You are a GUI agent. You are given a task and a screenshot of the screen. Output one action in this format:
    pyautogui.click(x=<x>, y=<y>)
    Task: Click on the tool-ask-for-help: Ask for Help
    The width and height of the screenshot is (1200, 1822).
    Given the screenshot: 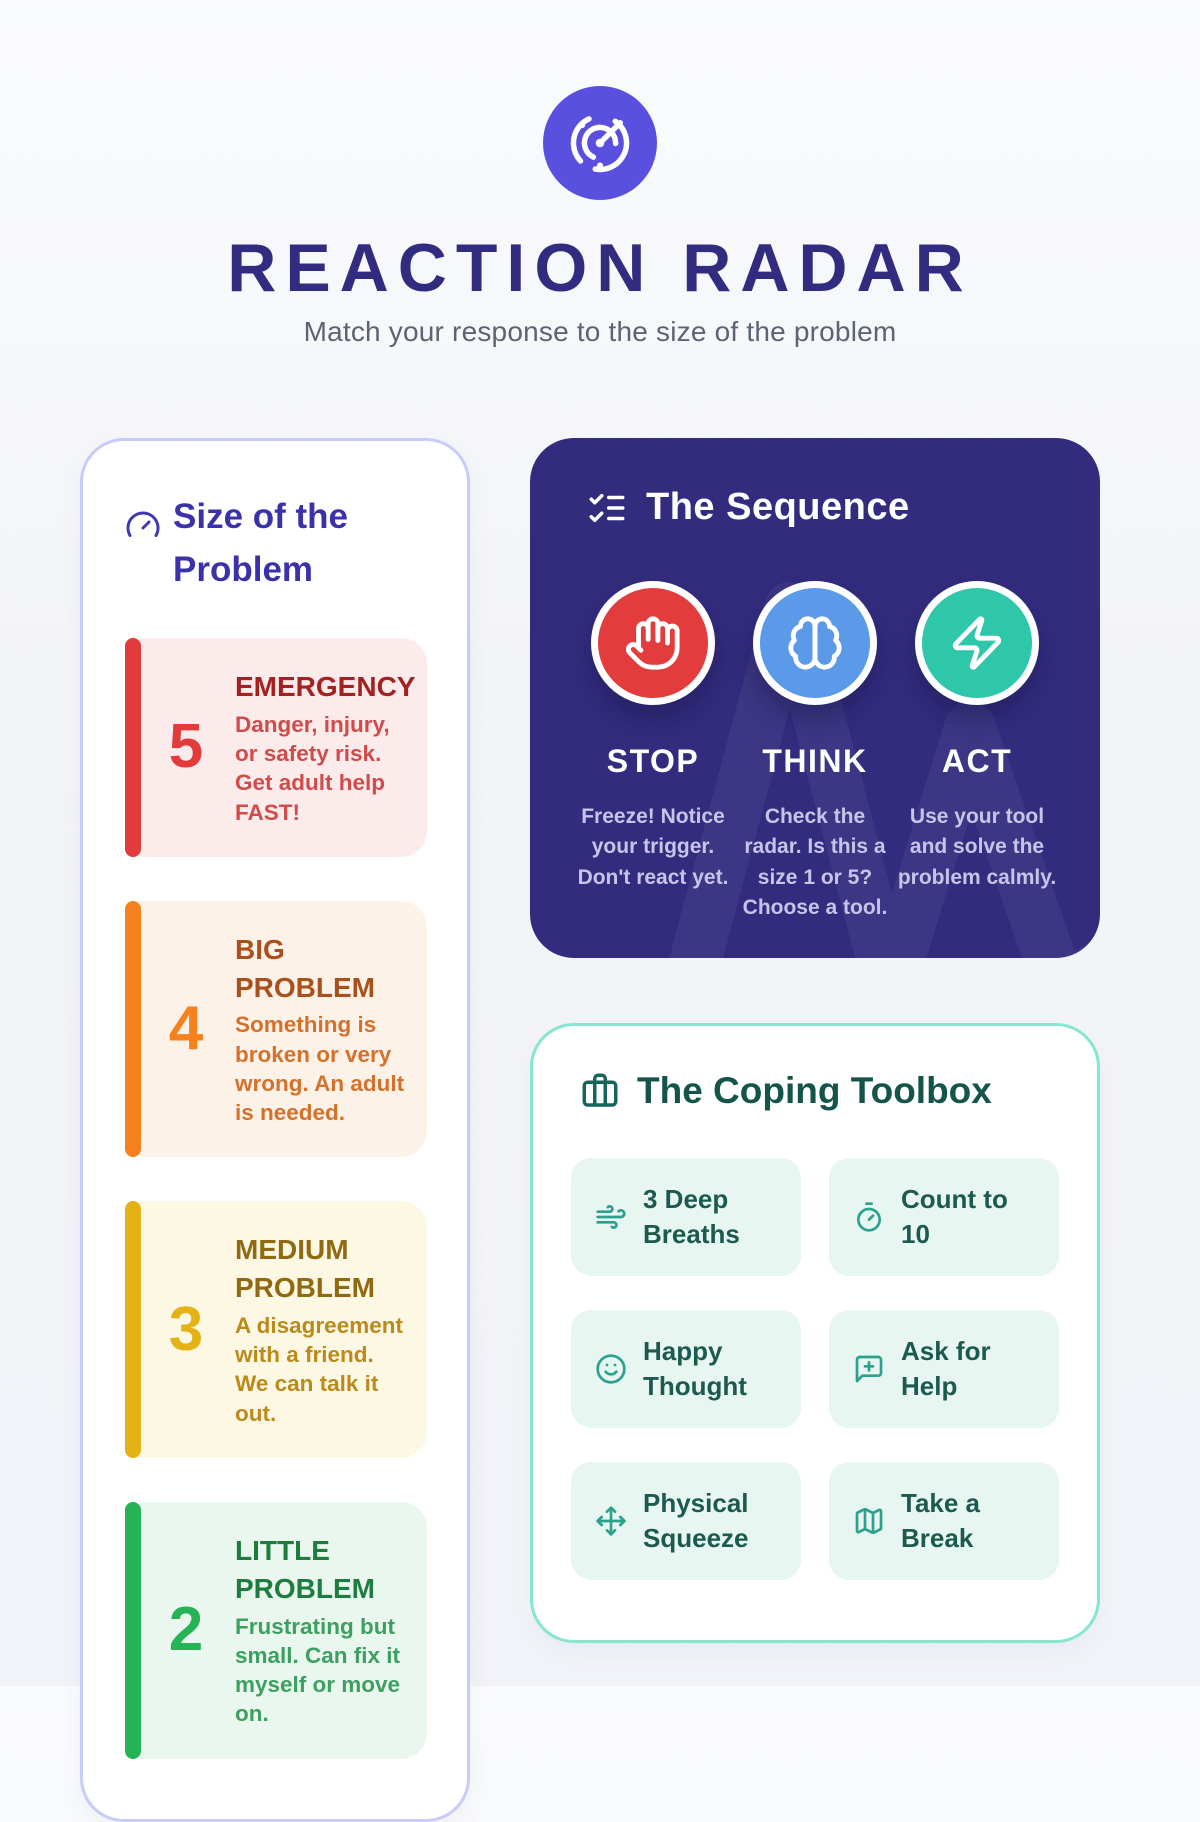 What is the action you would take?
    pyautogui.click(x=944, y=1369)
    